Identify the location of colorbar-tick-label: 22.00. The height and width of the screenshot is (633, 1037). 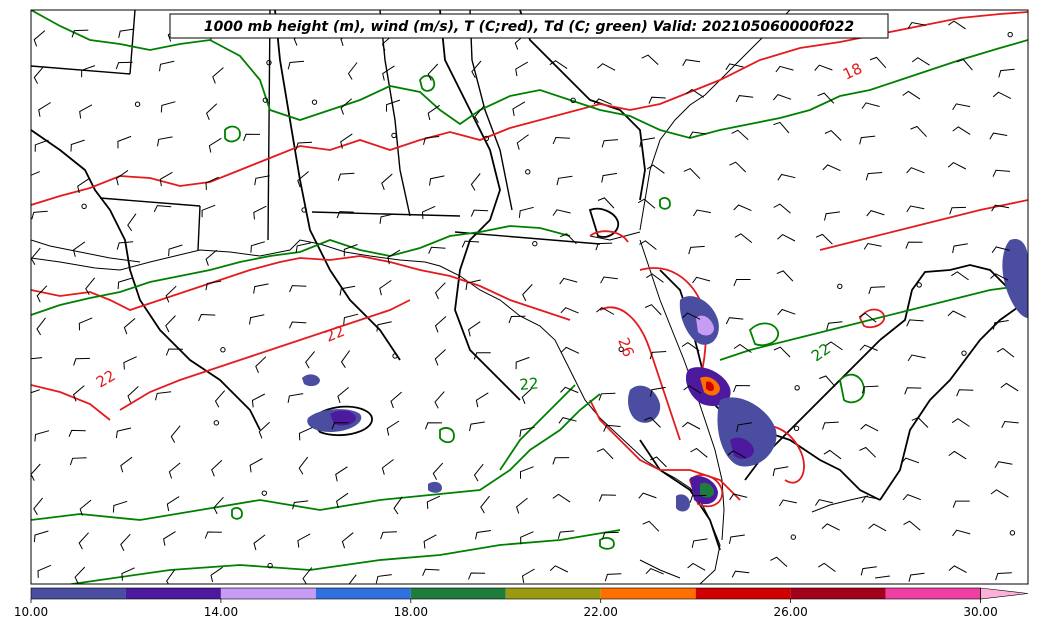
(601, 612).